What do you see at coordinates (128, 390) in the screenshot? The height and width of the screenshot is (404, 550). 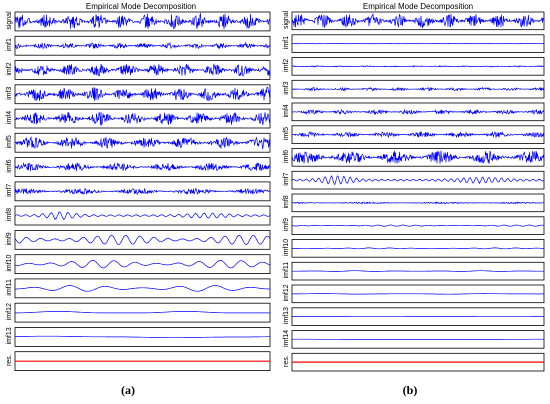 I see `panel-a-caption: (a)` at bounding box center [128, 390].